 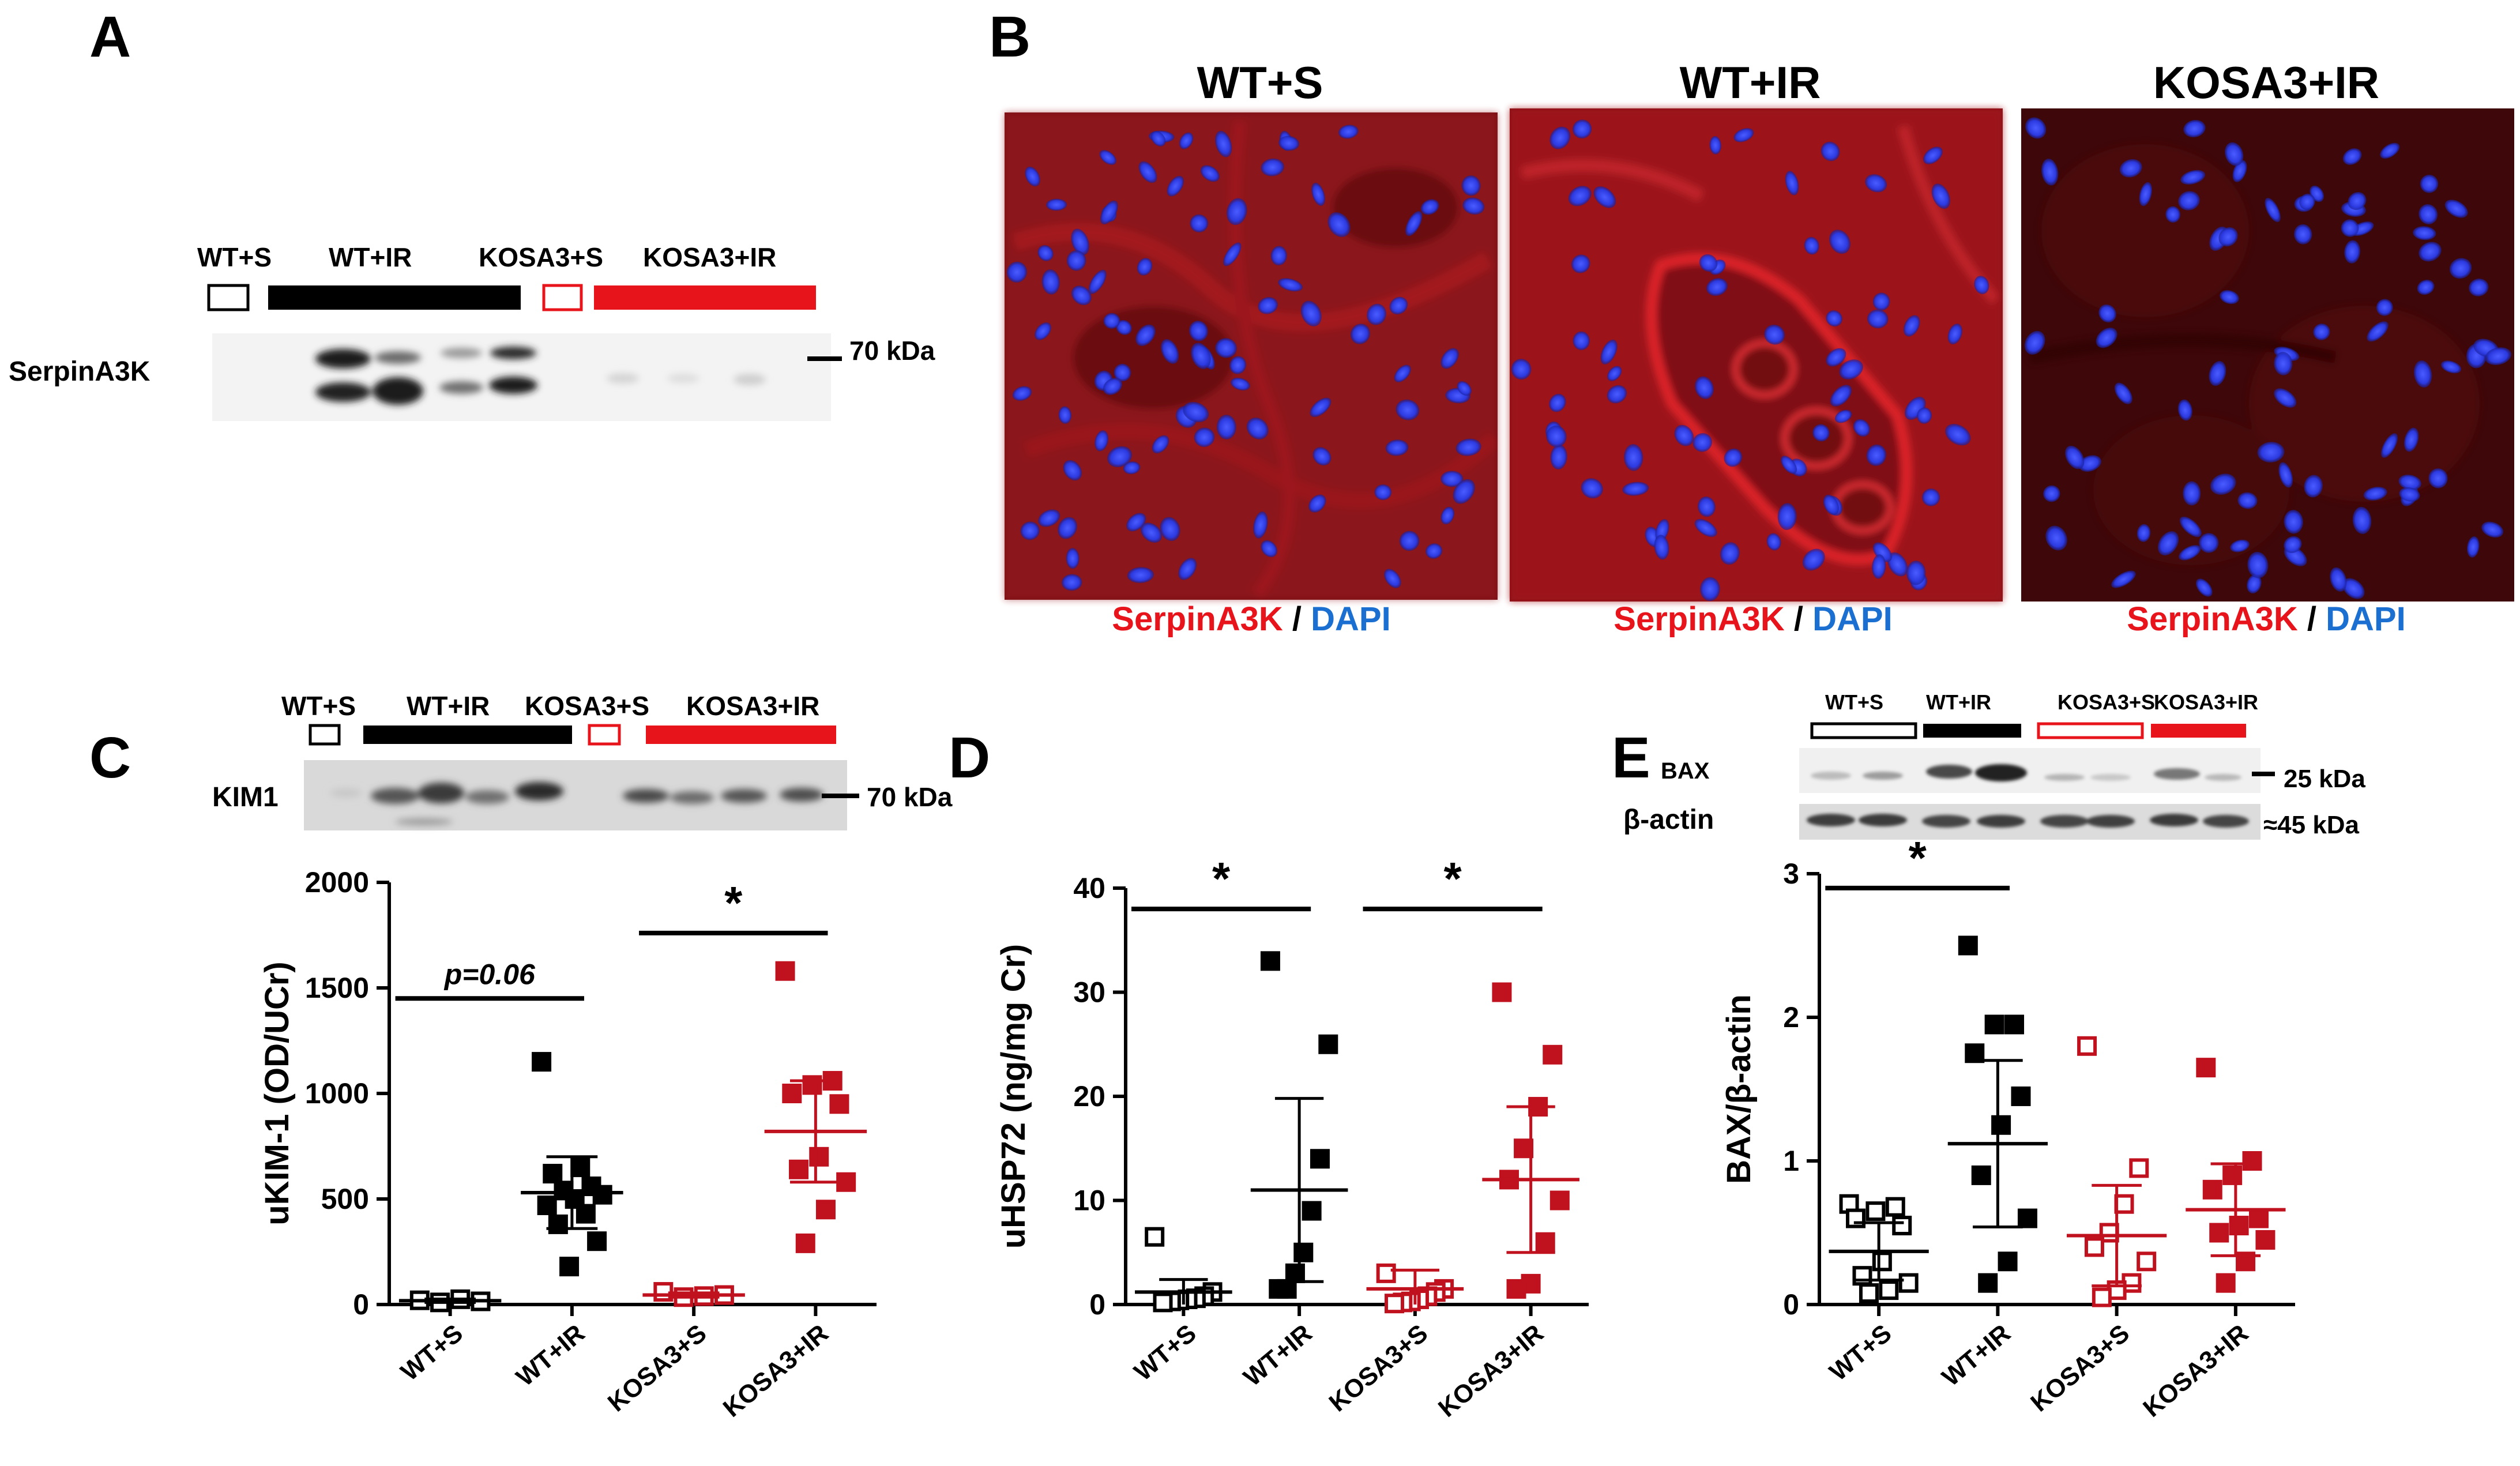 I want to click on panel-a-group-bar-wt-s, so click(x=229, y=297).